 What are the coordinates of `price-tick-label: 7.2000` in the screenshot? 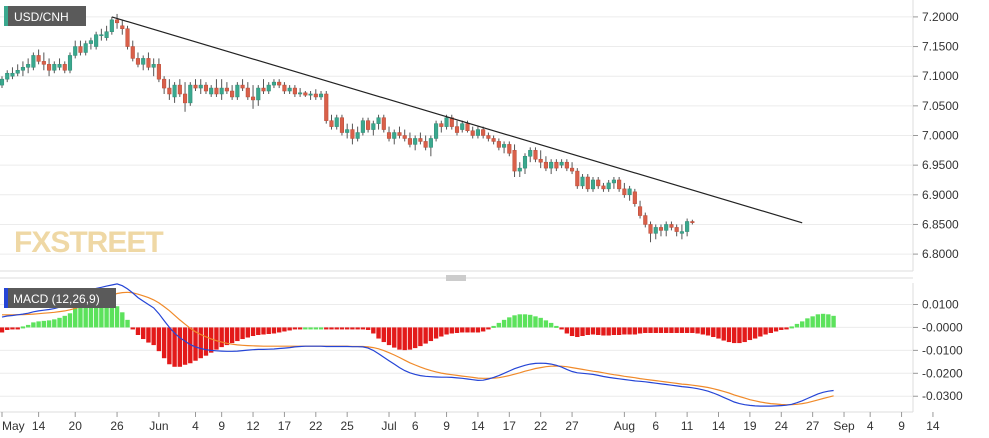 It's located at (940, 17).